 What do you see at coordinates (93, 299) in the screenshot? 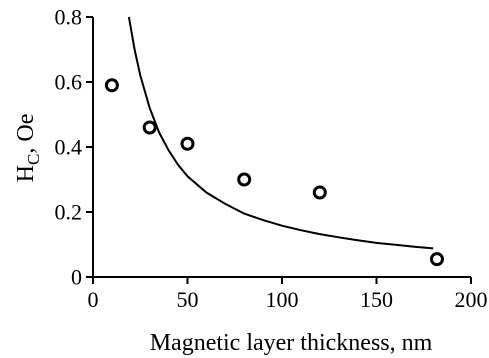
I see `x-tick-label: 0` at bounding box center [93, 299].